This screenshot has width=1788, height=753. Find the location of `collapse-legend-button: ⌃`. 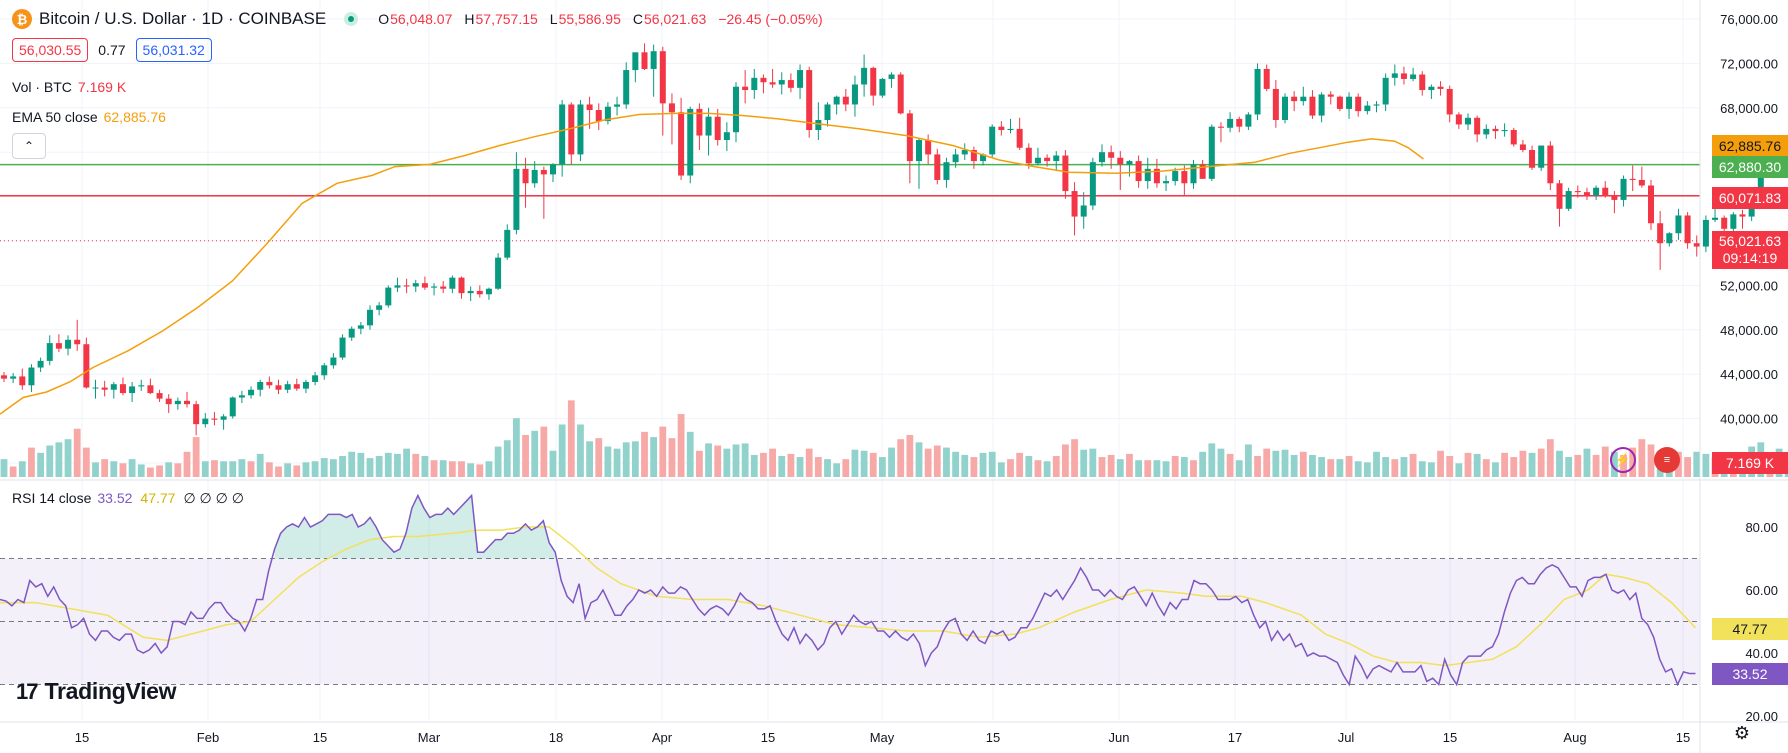

collapse-legend-button: ⌃ is located at coordinates (29, 146).